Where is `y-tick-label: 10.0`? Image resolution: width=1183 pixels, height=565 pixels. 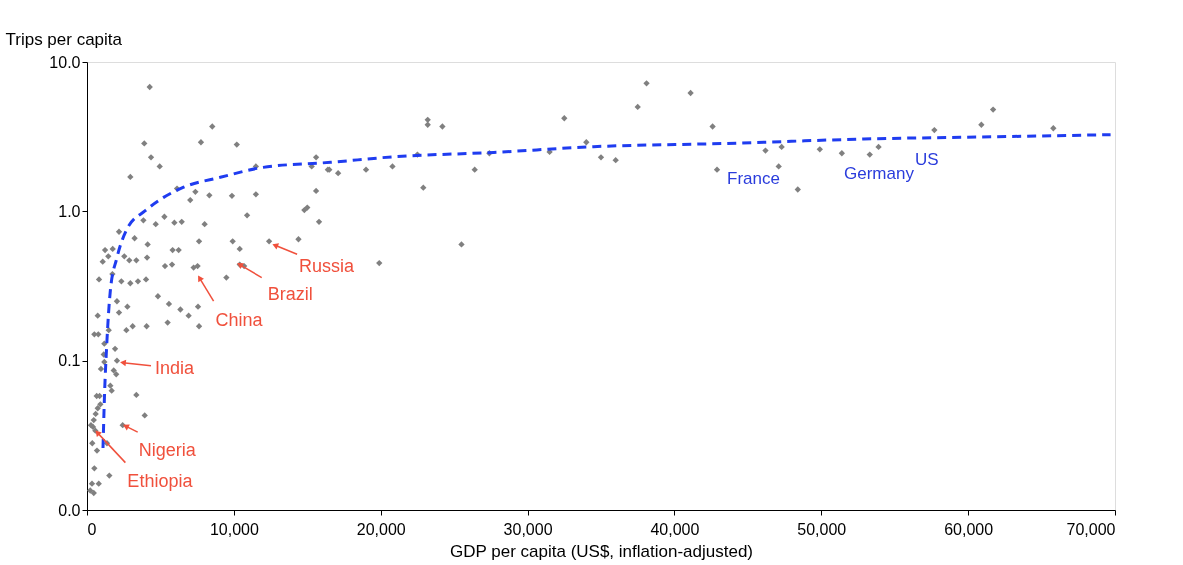
y-tick-label: 10.0 is located at coordinates (65, 62).